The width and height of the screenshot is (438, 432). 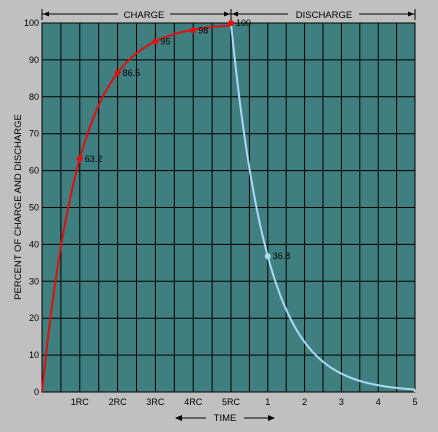 What do you see at coordinates (324, 15) in the screenshot?
I see `discharge-phase-label: DISCHARGE` at bounding box center [324, 15].